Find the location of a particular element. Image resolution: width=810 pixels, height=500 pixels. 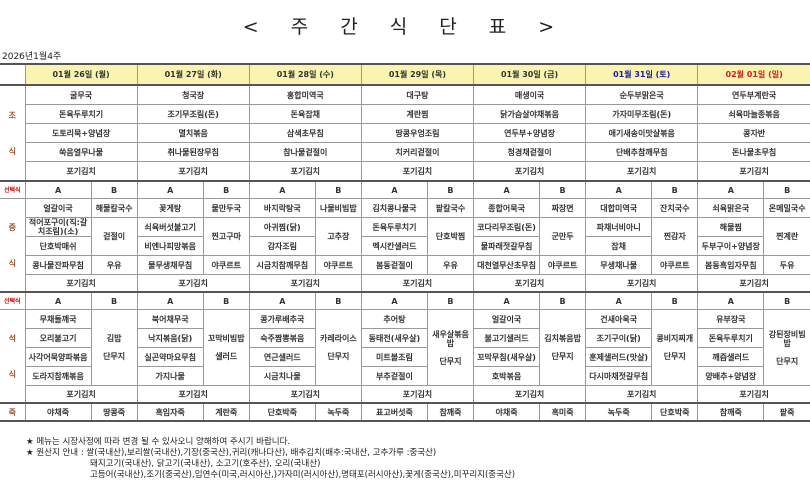

dinner-b-main: 김밥 is located at coordinates (114, 338).